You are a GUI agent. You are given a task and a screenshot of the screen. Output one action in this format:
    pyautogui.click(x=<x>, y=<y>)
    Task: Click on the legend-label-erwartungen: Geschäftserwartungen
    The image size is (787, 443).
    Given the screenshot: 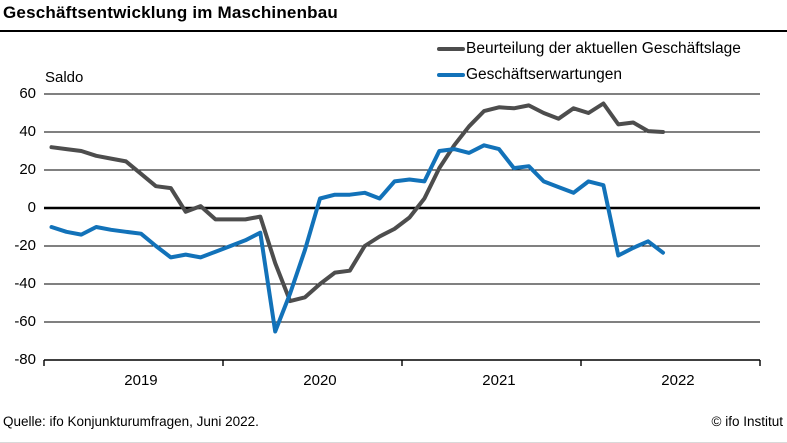 What is the action you would take?
    pyautogui.click(x=544, y=74)
    